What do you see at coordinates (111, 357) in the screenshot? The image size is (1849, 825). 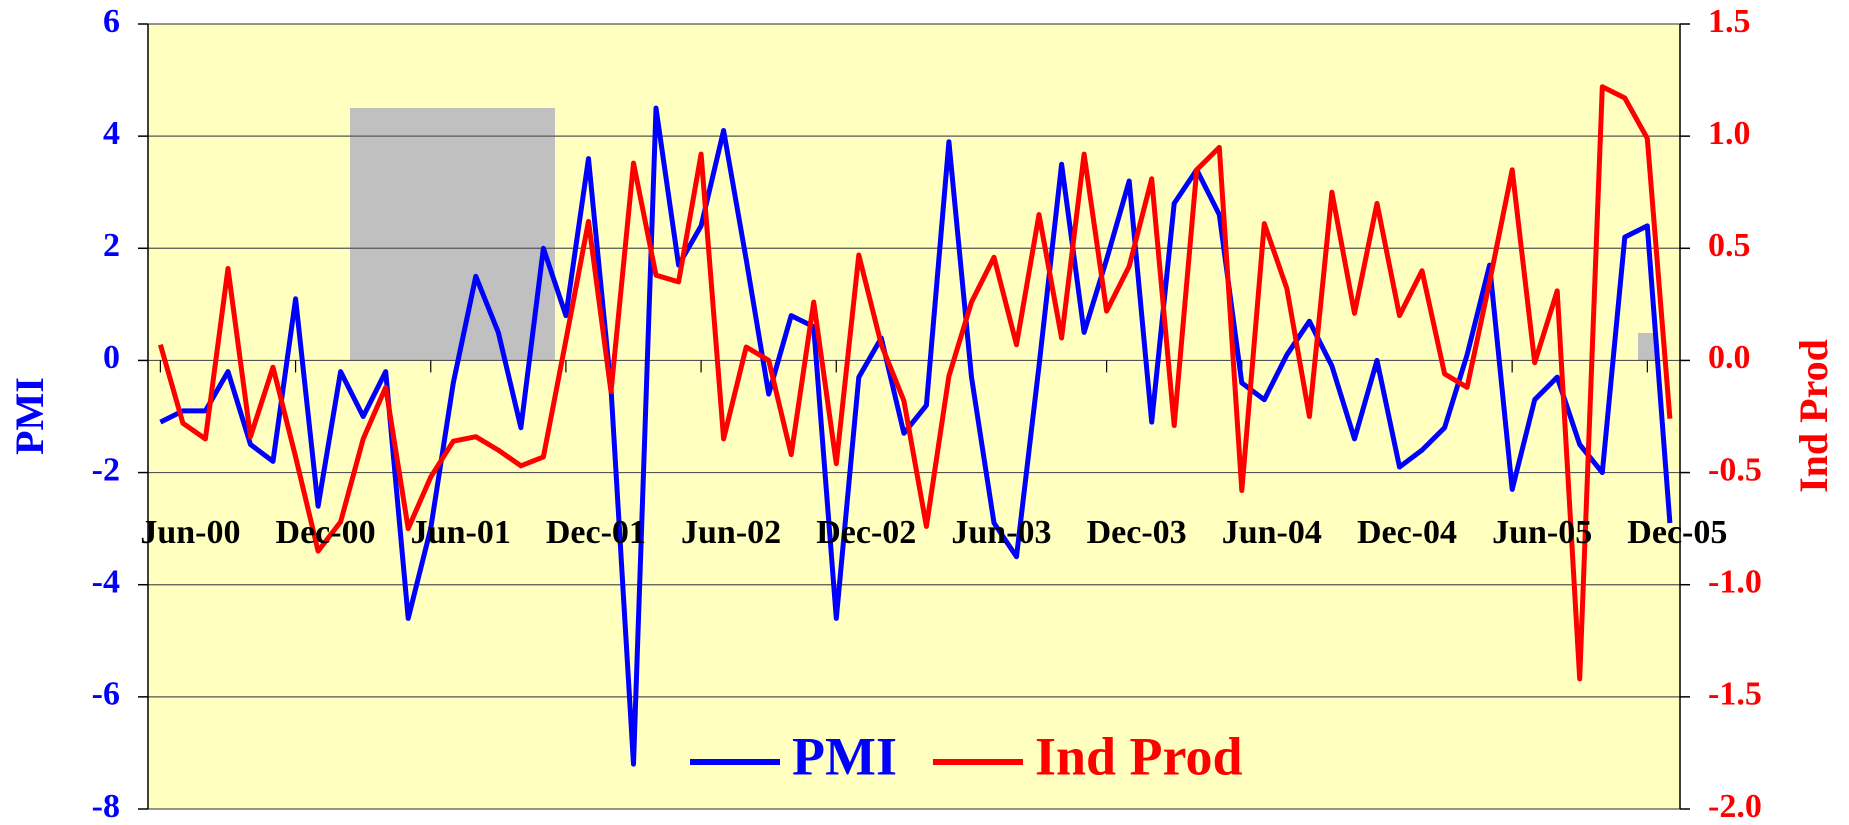 I see `y-tick-label: 0` at bounding box center [111, 357].